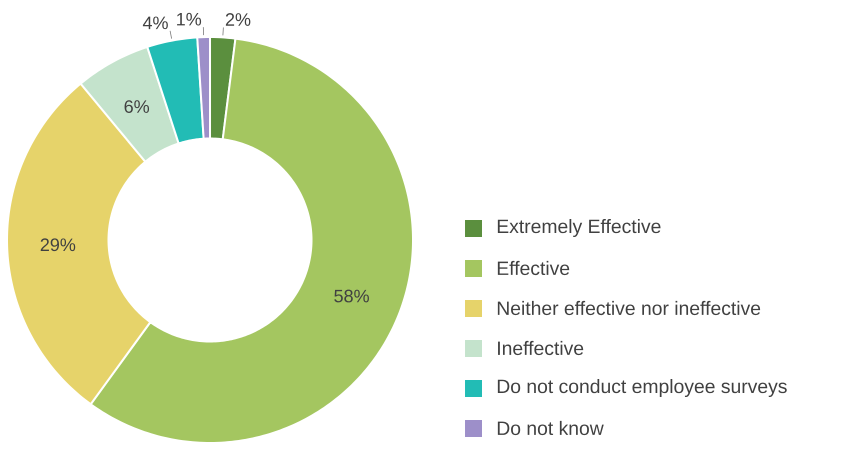 The width and height of the screenshot is (855, 455). I want to click on data-label: 2%, so click(238, 19).